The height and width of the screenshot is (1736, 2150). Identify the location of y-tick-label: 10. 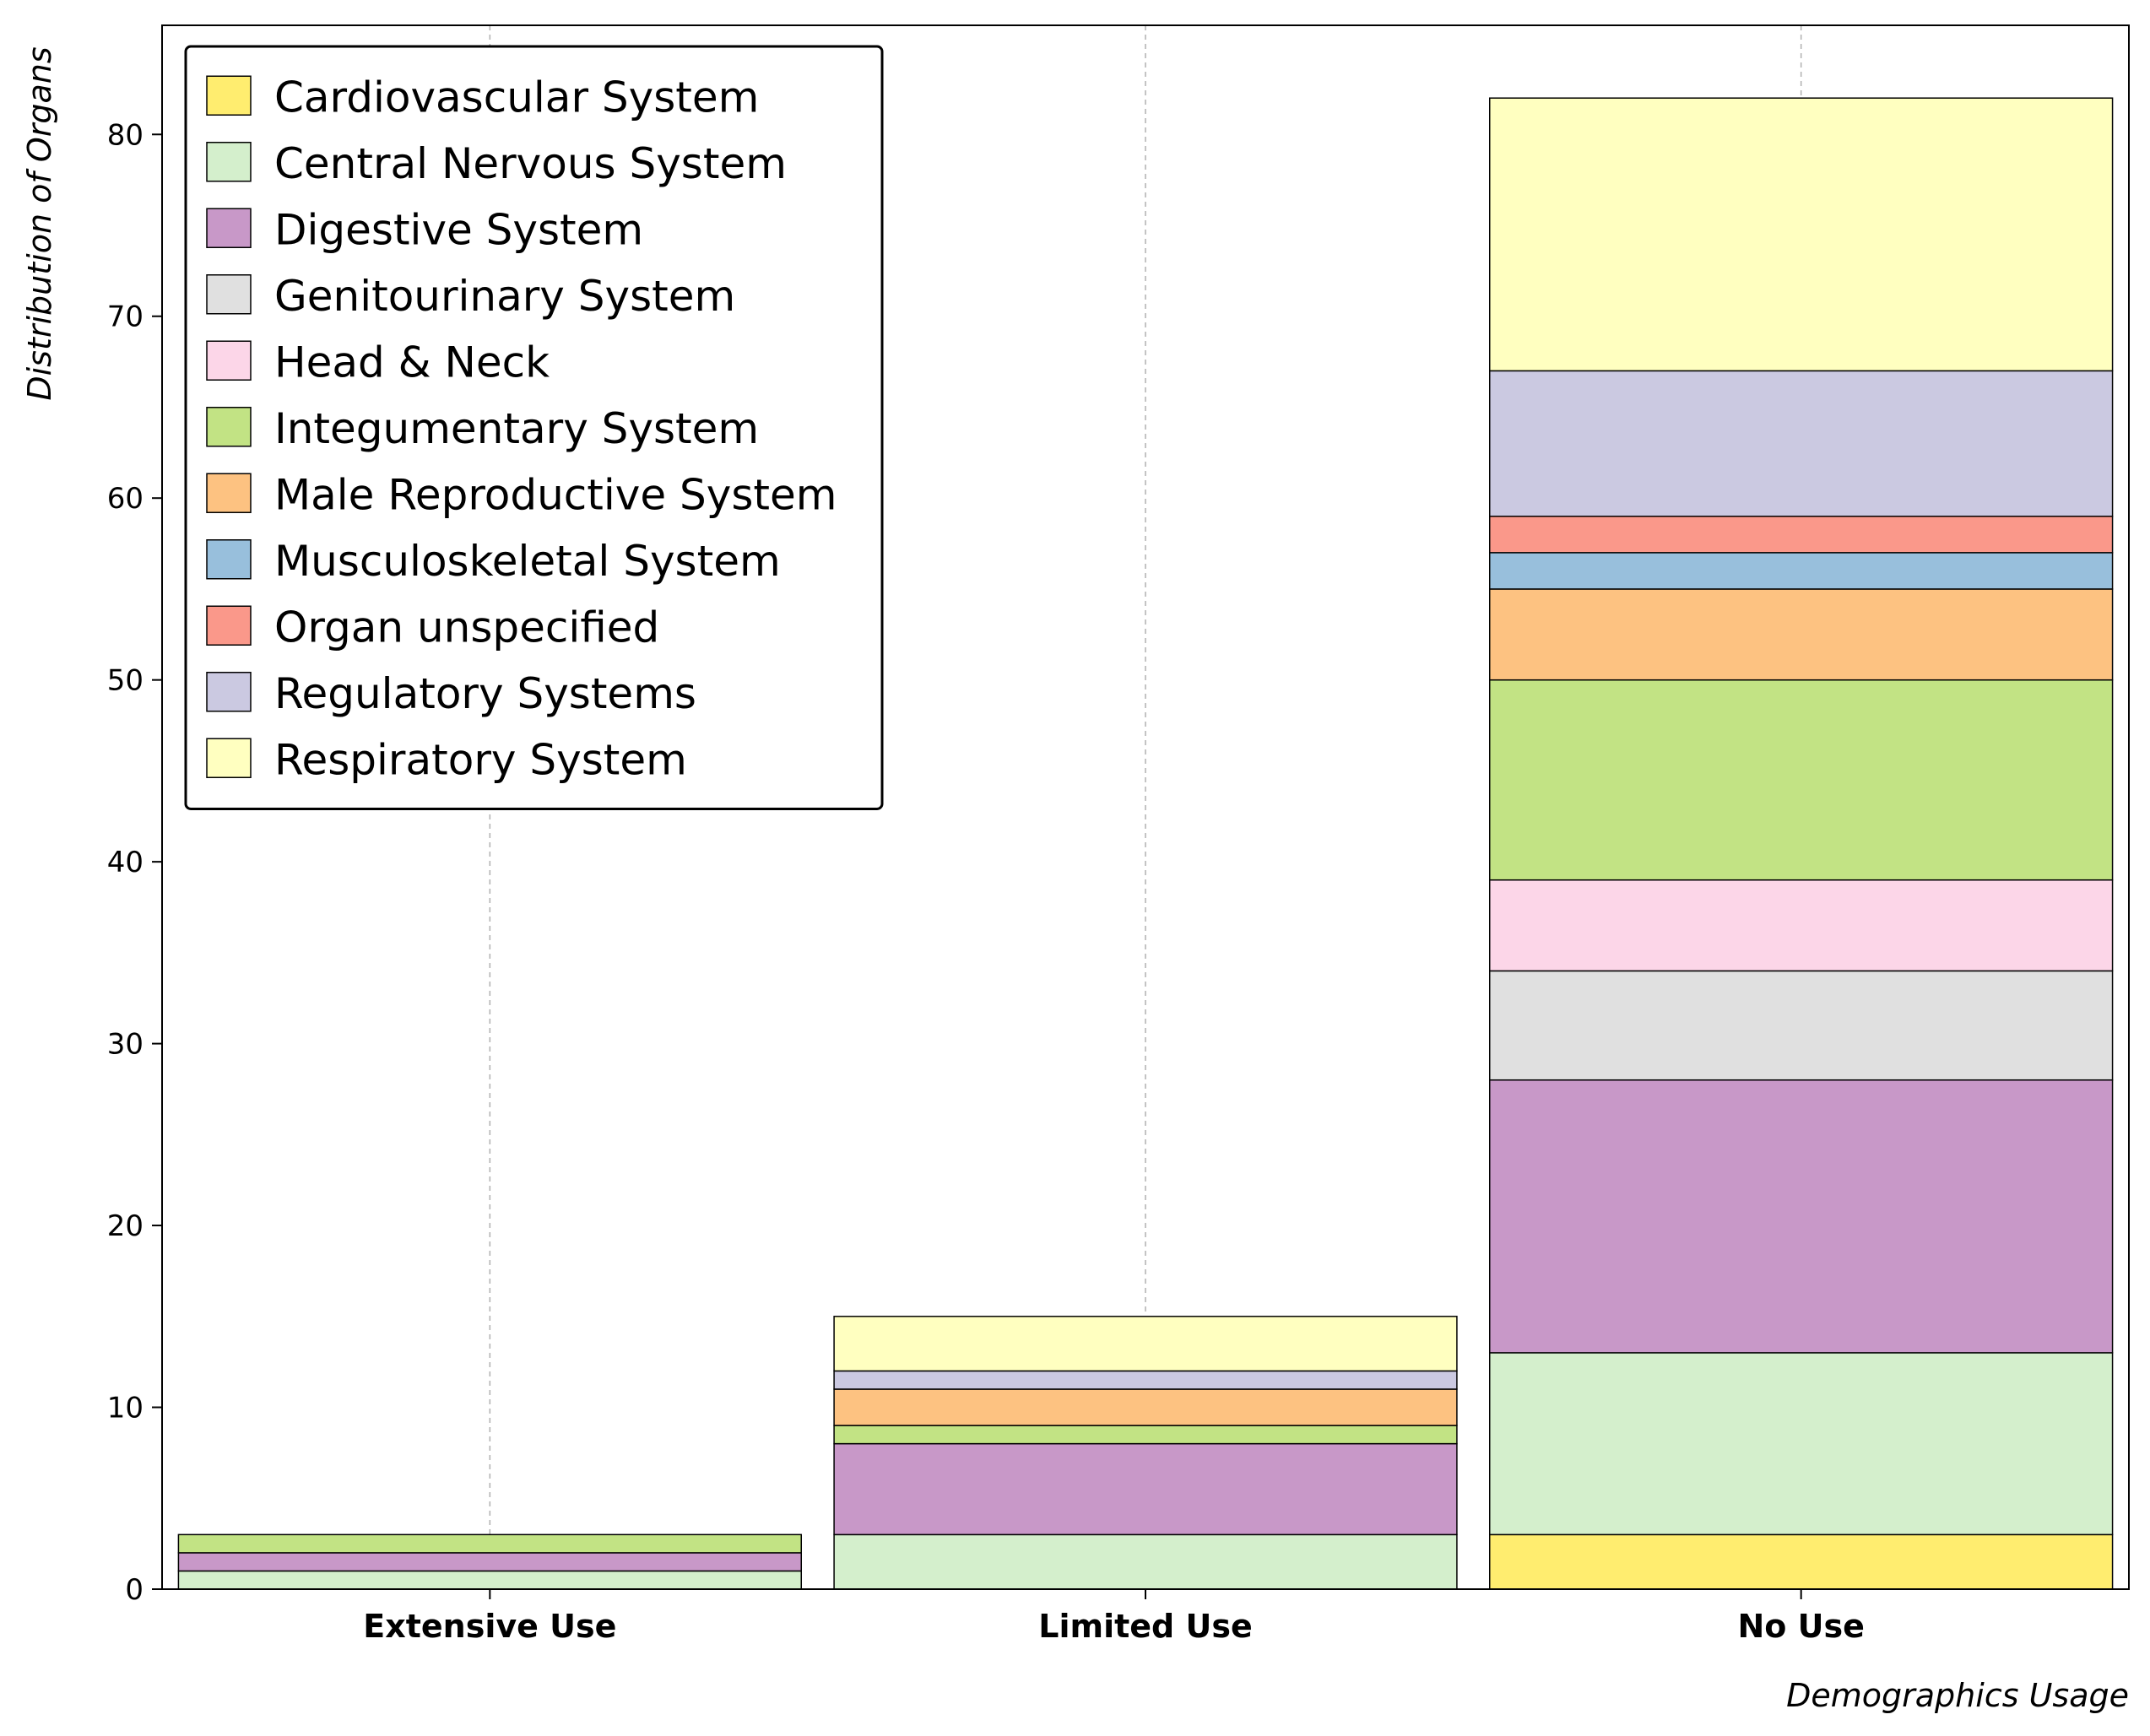
(126, 1408).